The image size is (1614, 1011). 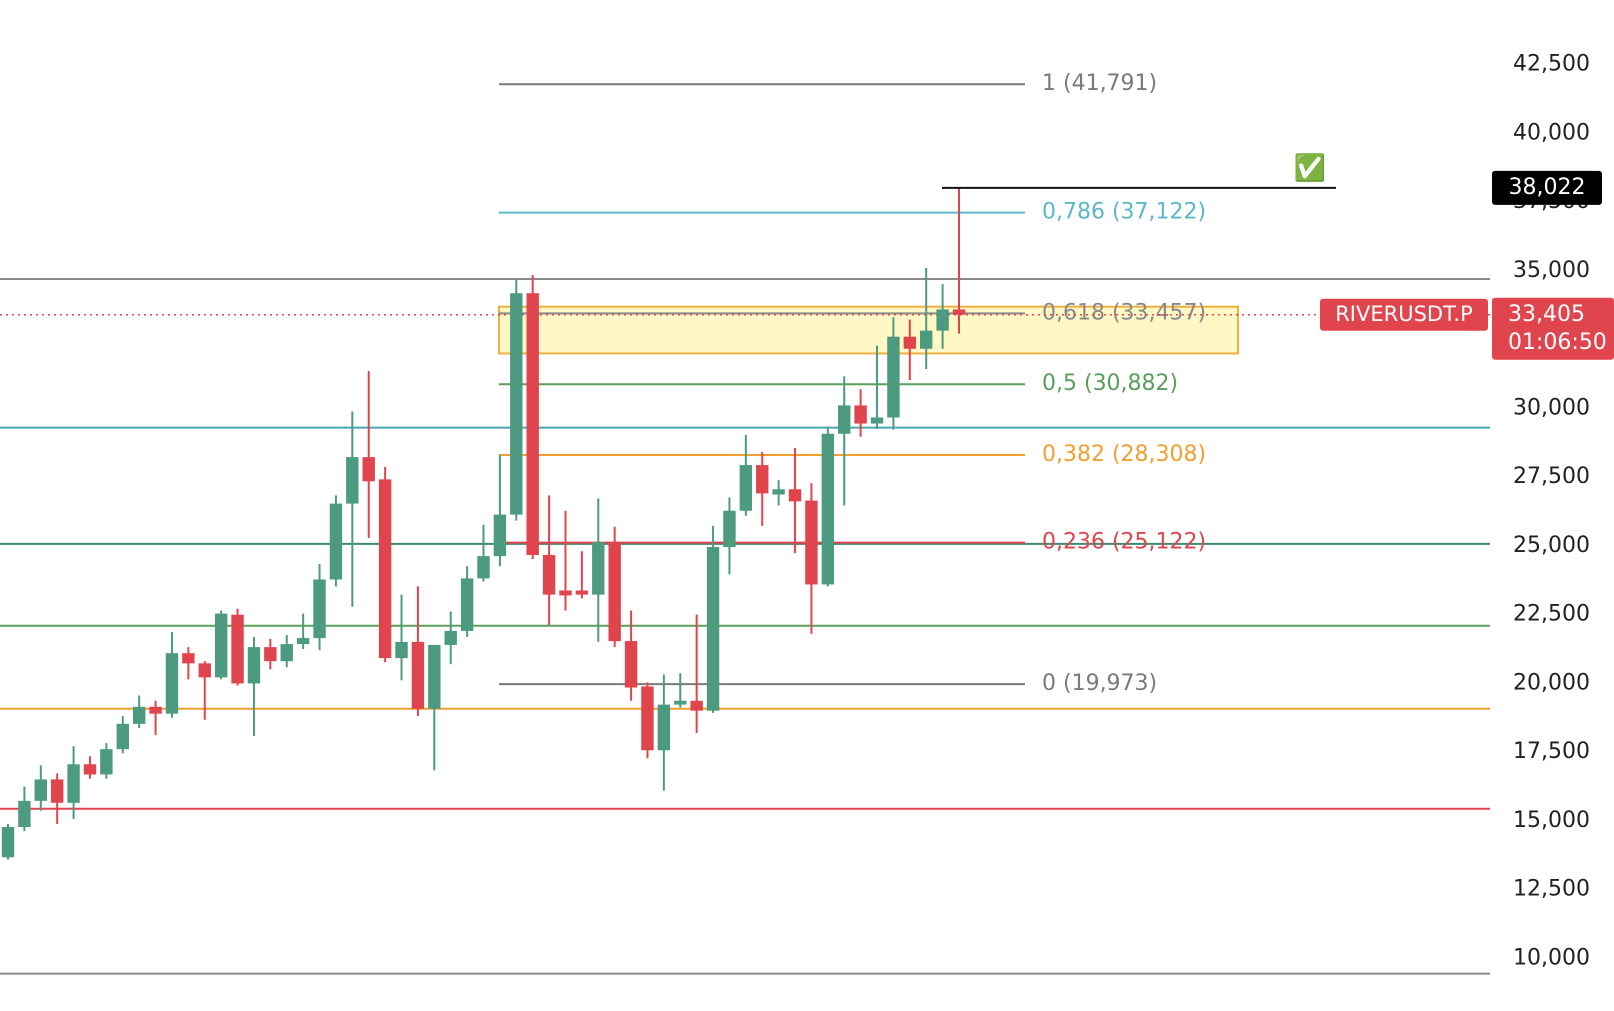 What do you see at coordinates (1551, 545) in the screenshot?
I see `y-tick-label: 25,000` at bounding box center [1551, 545].